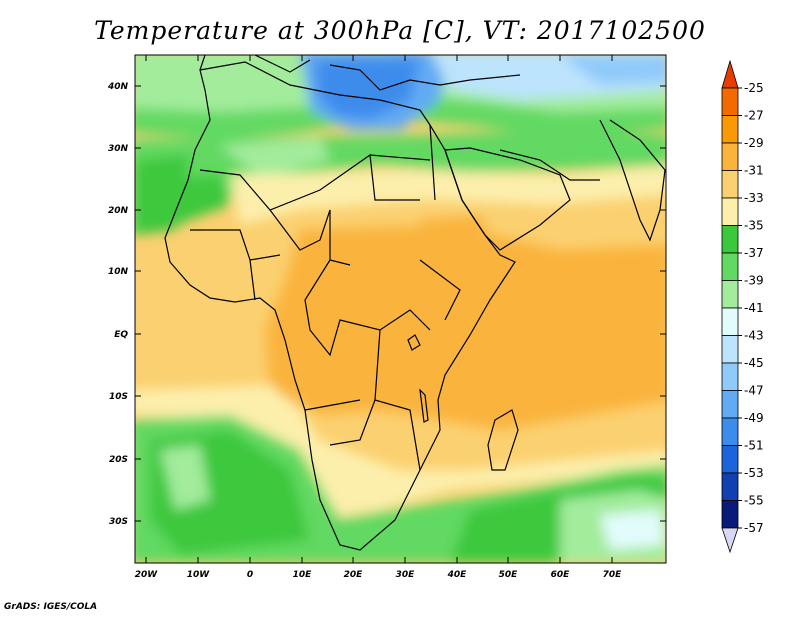 This screenshot has height=618, width=800. I want to click on lon-label: 60E, so click(561, 575).